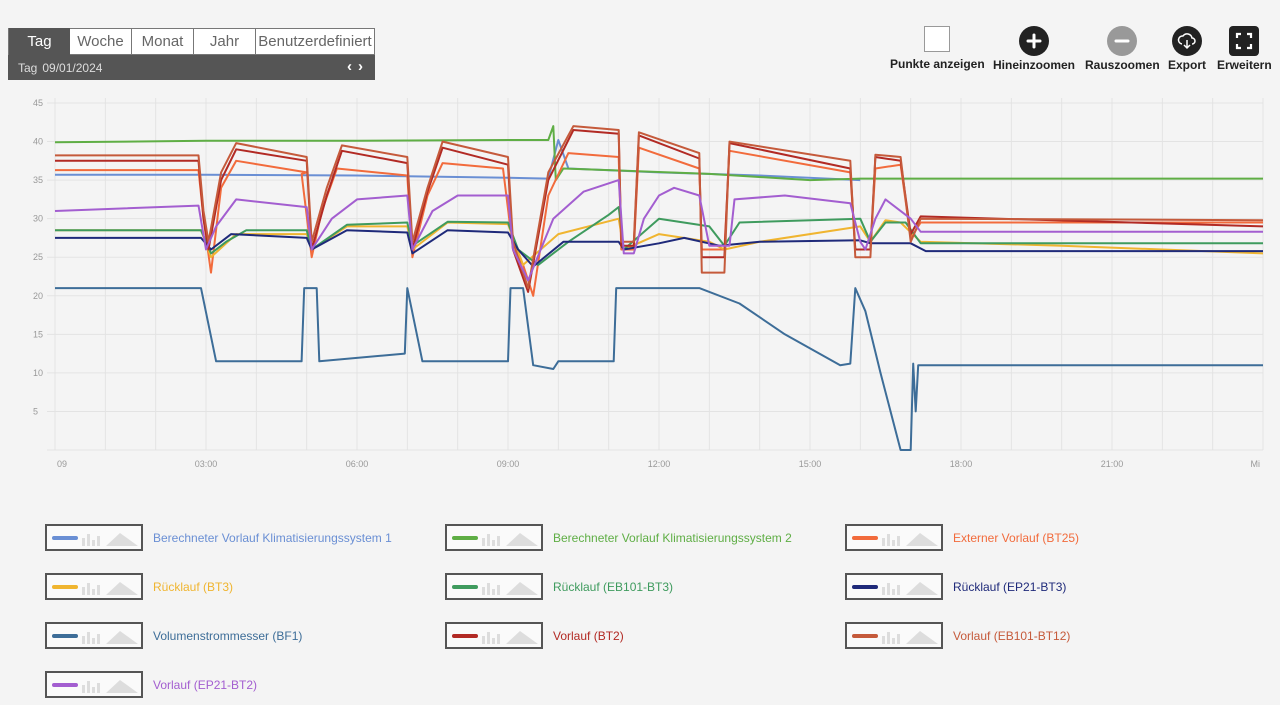  Describe the element at coordinates (1244, 41) in the screenshot. I see `fullscreen-icon` at that location.